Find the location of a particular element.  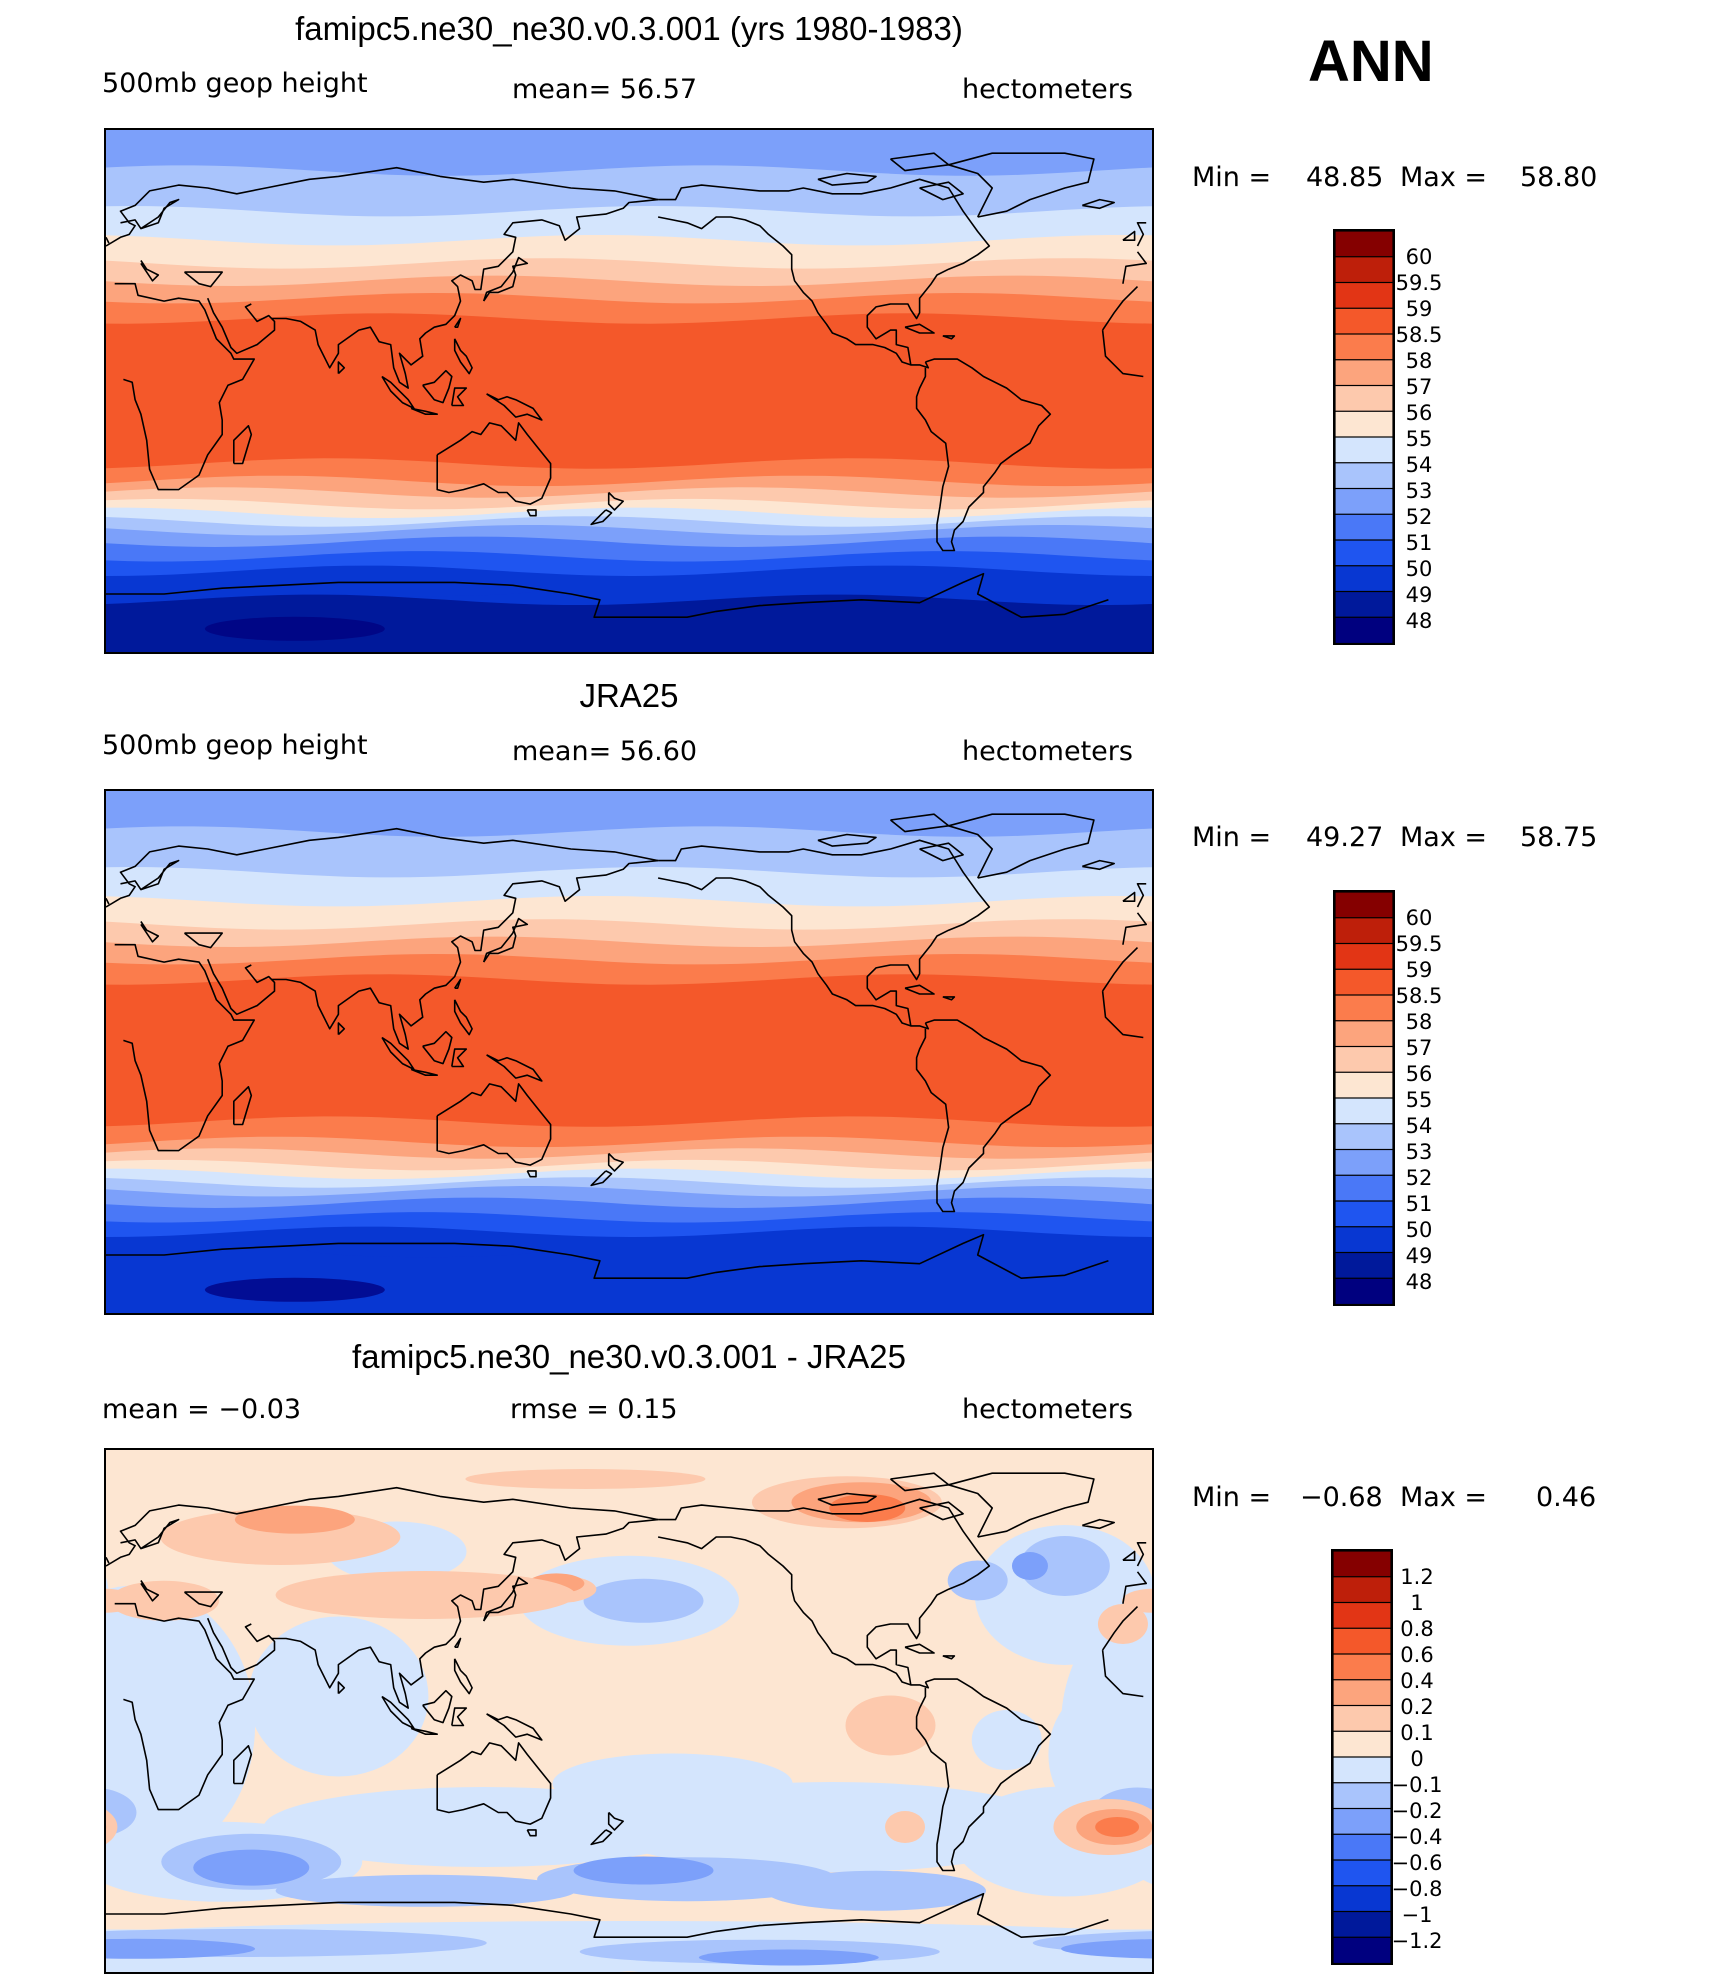

colorbar-tick-label: −1.2 is located at coordinates (1417, 1941).